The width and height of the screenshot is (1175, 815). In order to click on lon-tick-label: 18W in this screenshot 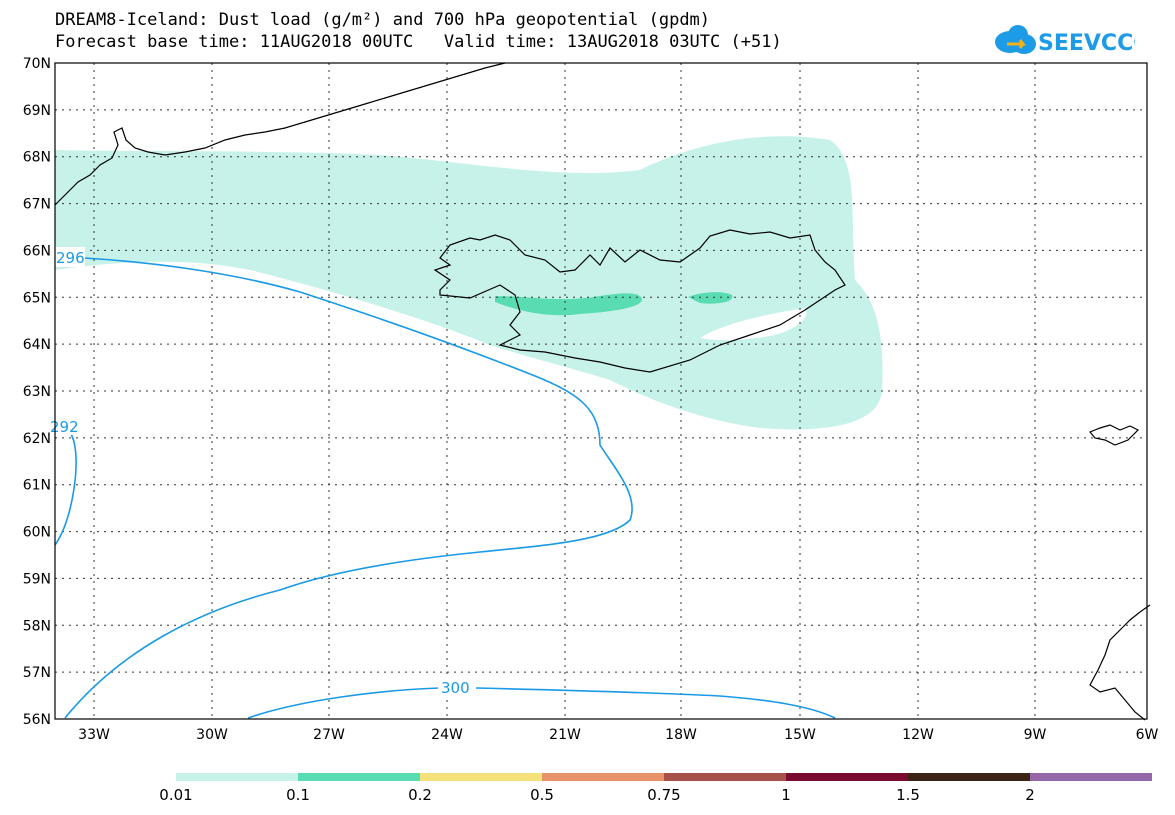, I will do `click(681, 735)`.